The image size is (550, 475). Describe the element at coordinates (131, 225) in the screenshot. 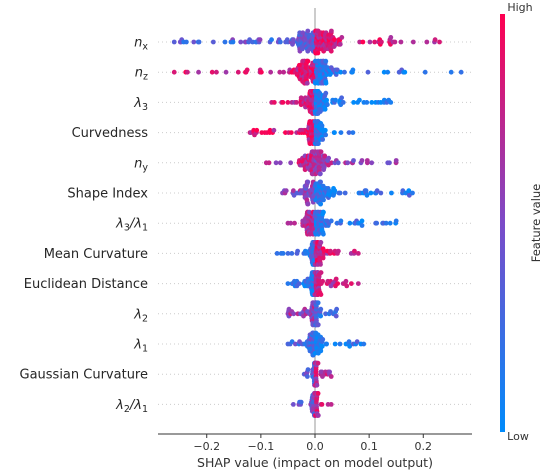

I see `feature-label: λ3/λ1` at that location.